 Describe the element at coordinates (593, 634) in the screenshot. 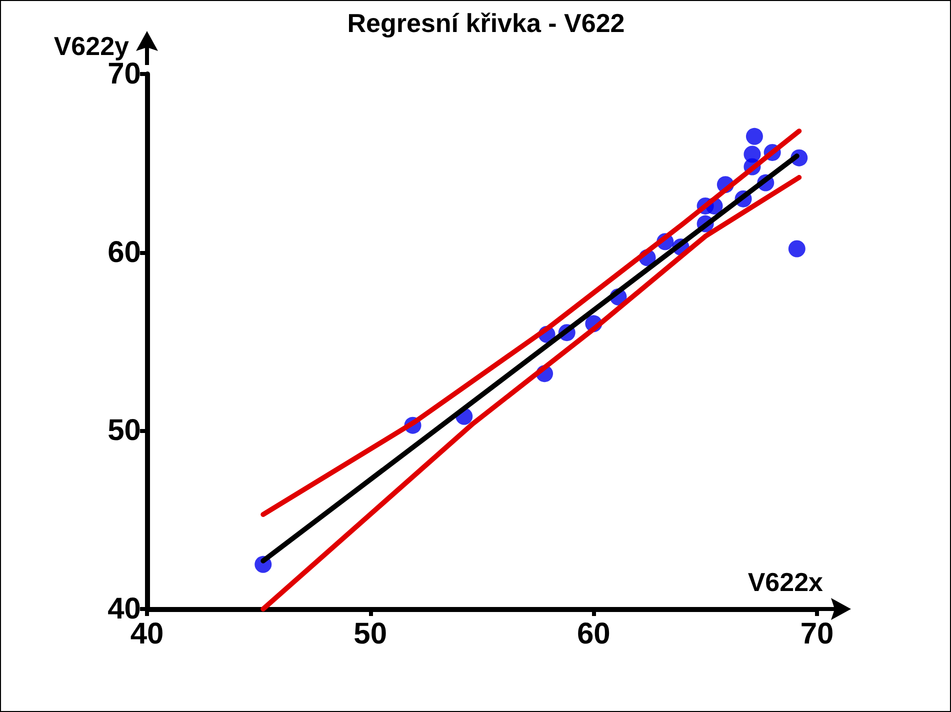

I see `x-tick-label: 60` at that location.